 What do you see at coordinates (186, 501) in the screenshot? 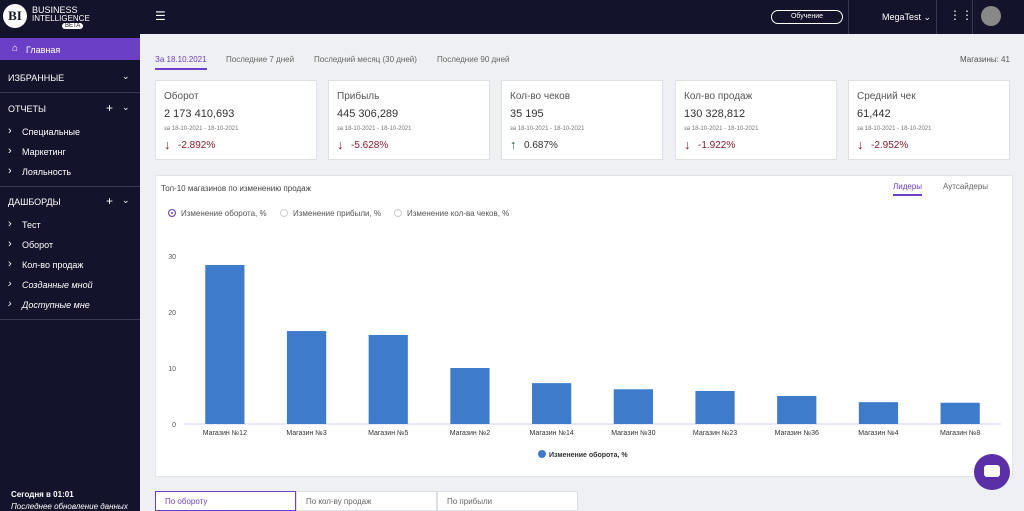
I see `bottom-tab-label: По обороту` at bounding box center [186, 501].